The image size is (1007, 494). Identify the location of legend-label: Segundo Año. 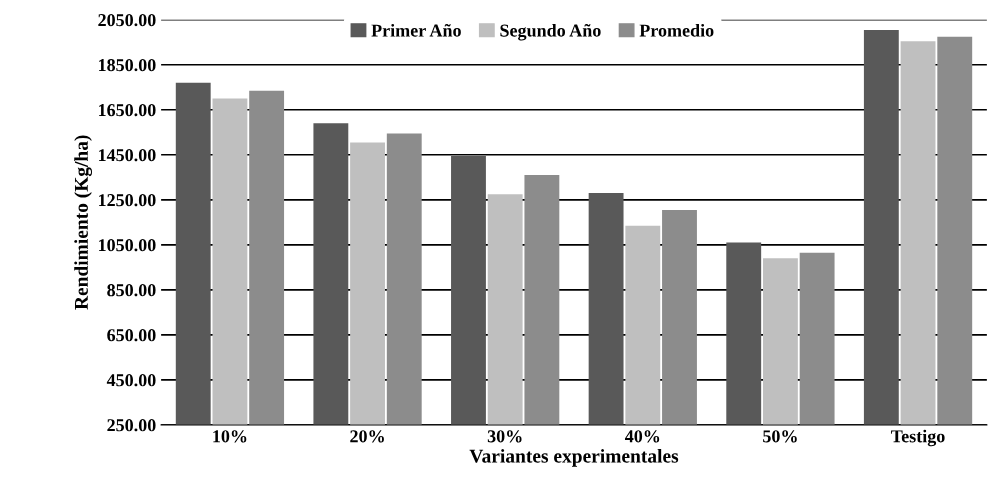
(550, 32).